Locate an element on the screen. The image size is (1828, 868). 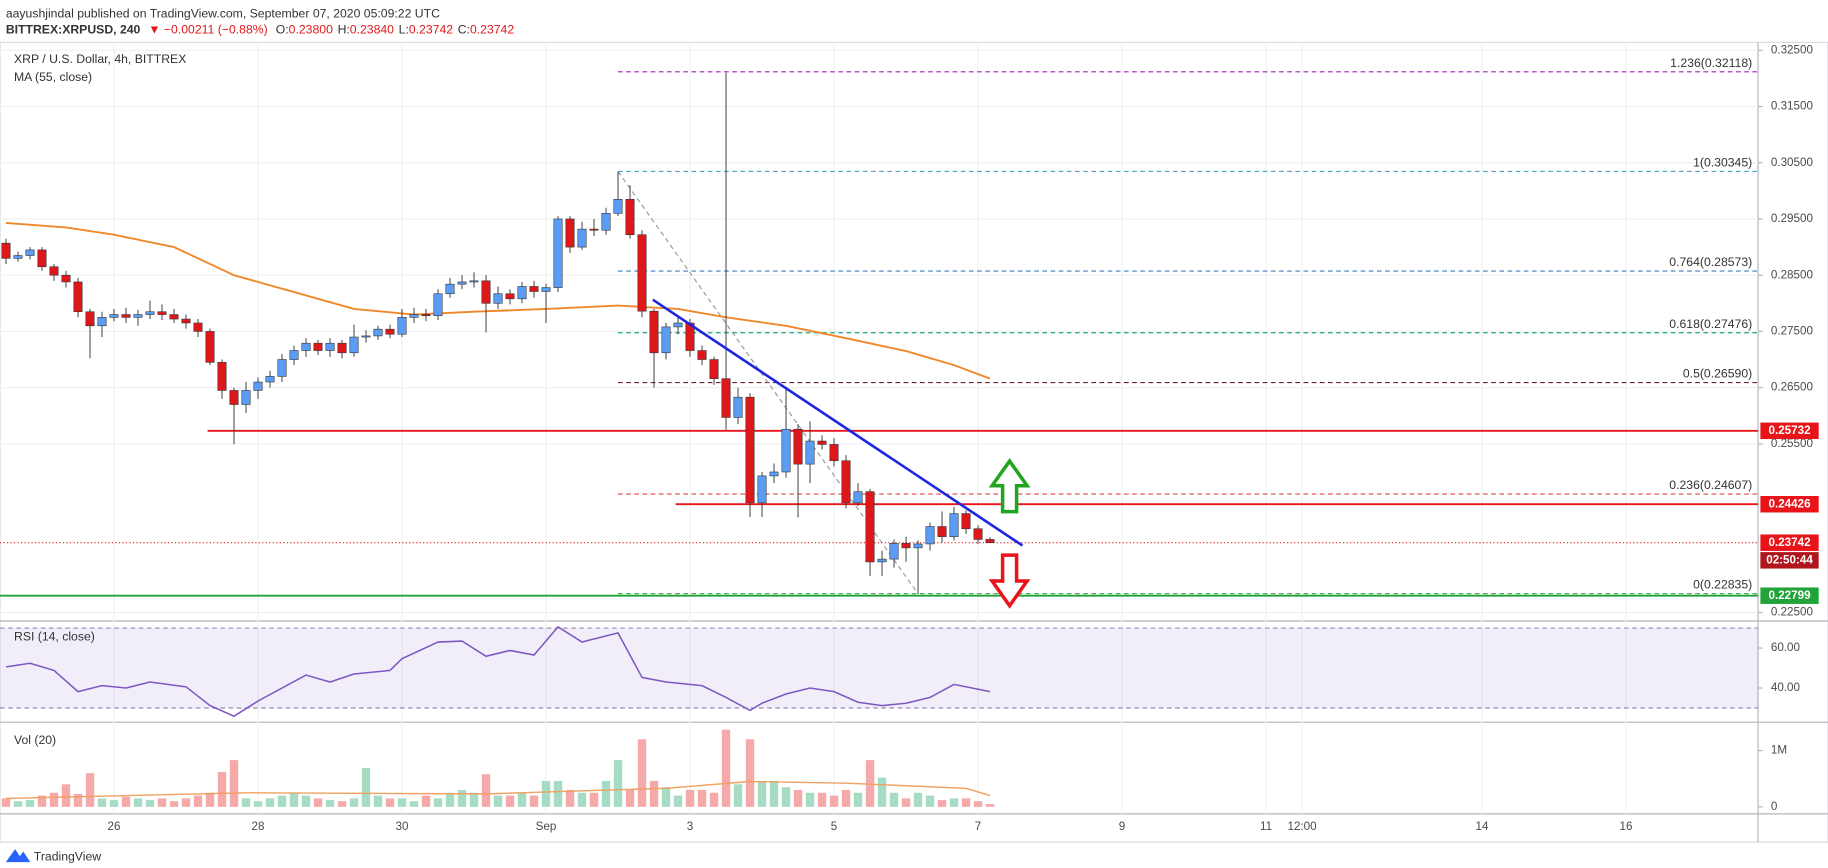
symbol: BITTREX:XRPUSD, 240 is located at coordinates (73, 30).